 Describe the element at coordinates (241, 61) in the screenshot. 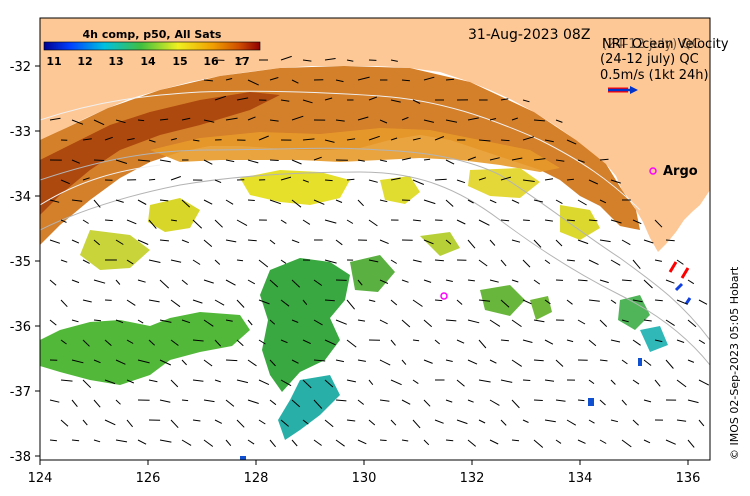

I see `colorbar-tick: 17` at that location.